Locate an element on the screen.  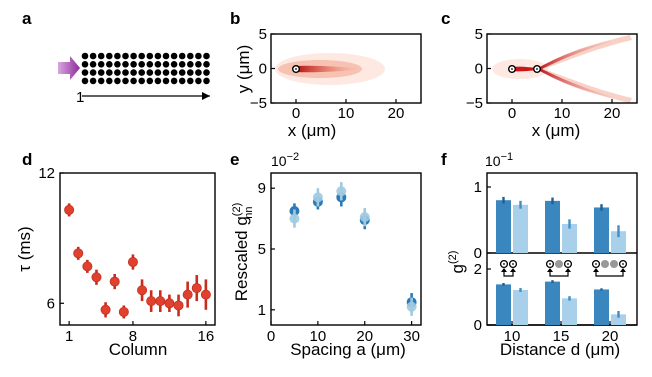
ticks-e: 0 10 20 30 9 5 1 is located at coordinates (339, 262).